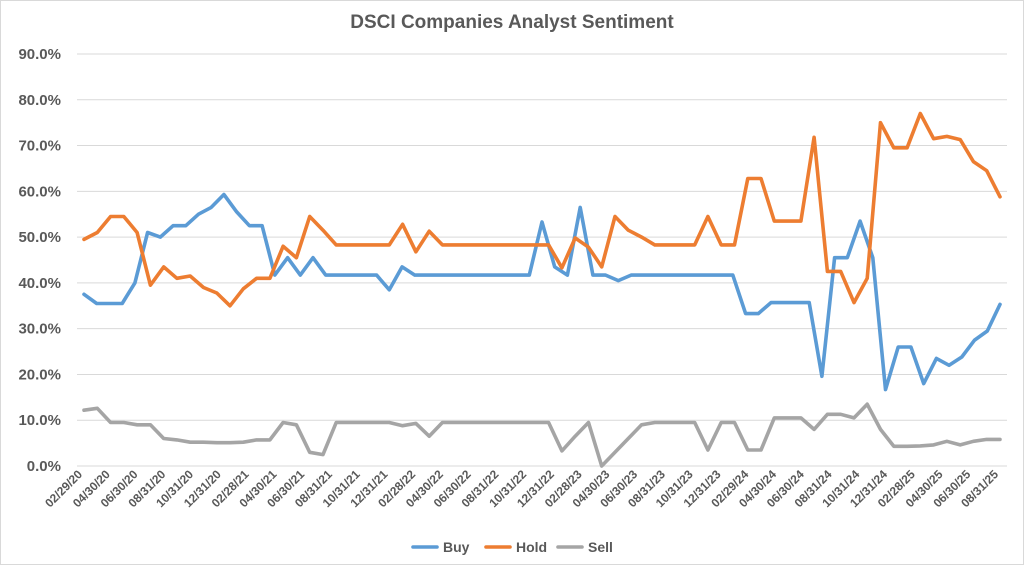 This screenshot has width=1024, height=565. What do you see at coordinates (39, 54) in the screenshot?
I see `y-tick-label: 90.0%` at bounding box center [39, 54].